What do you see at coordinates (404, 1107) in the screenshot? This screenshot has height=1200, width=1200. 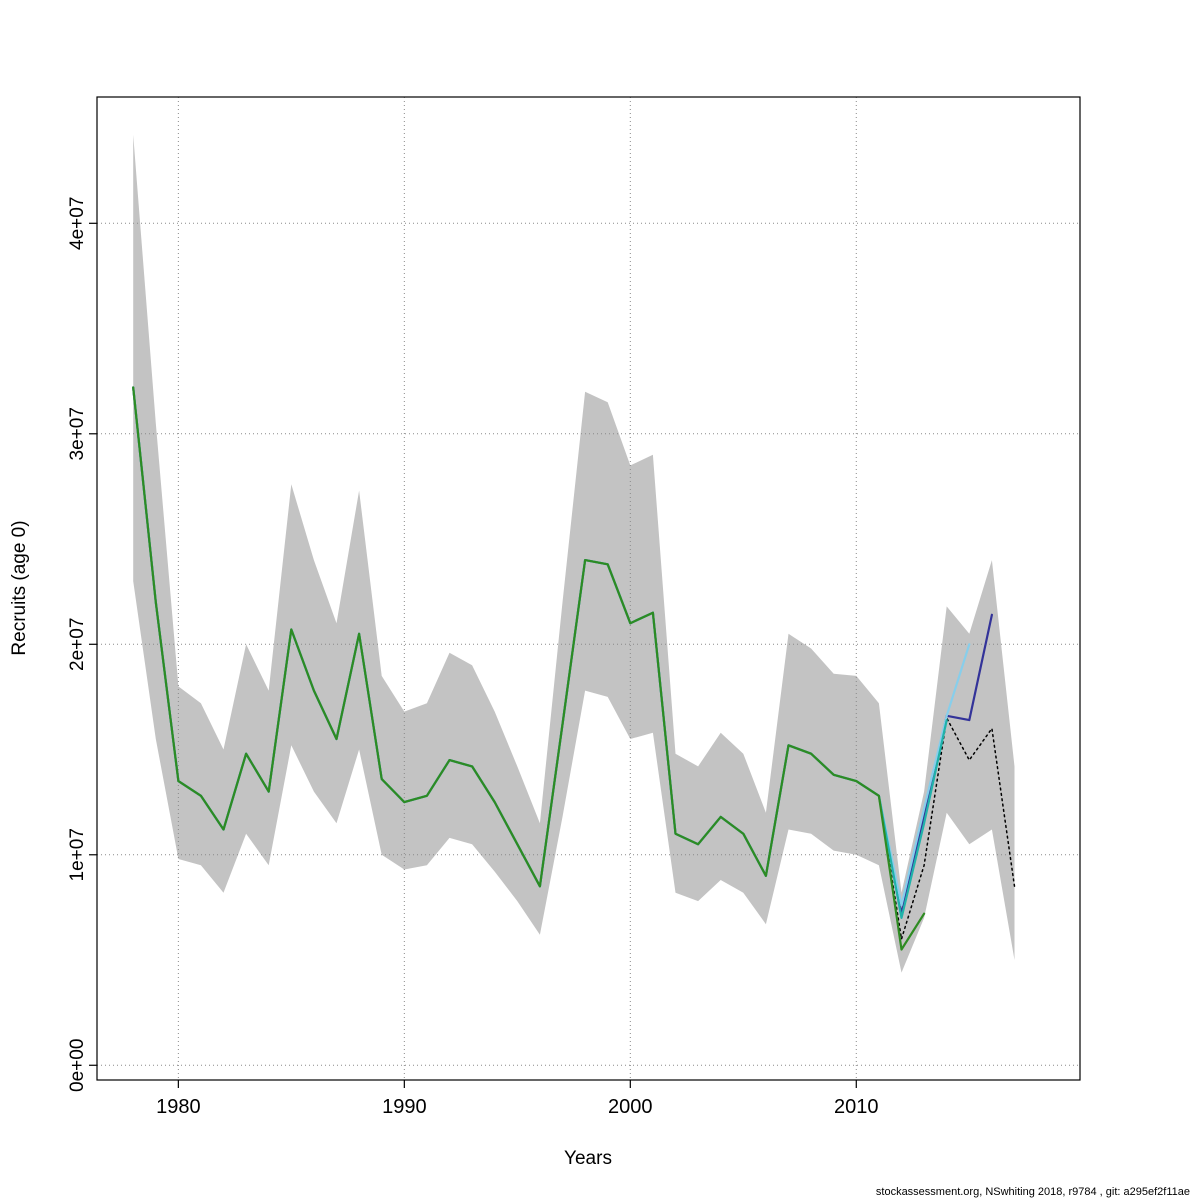 I see `x-tick-label: 1990` at bounding box center [404, 1107].